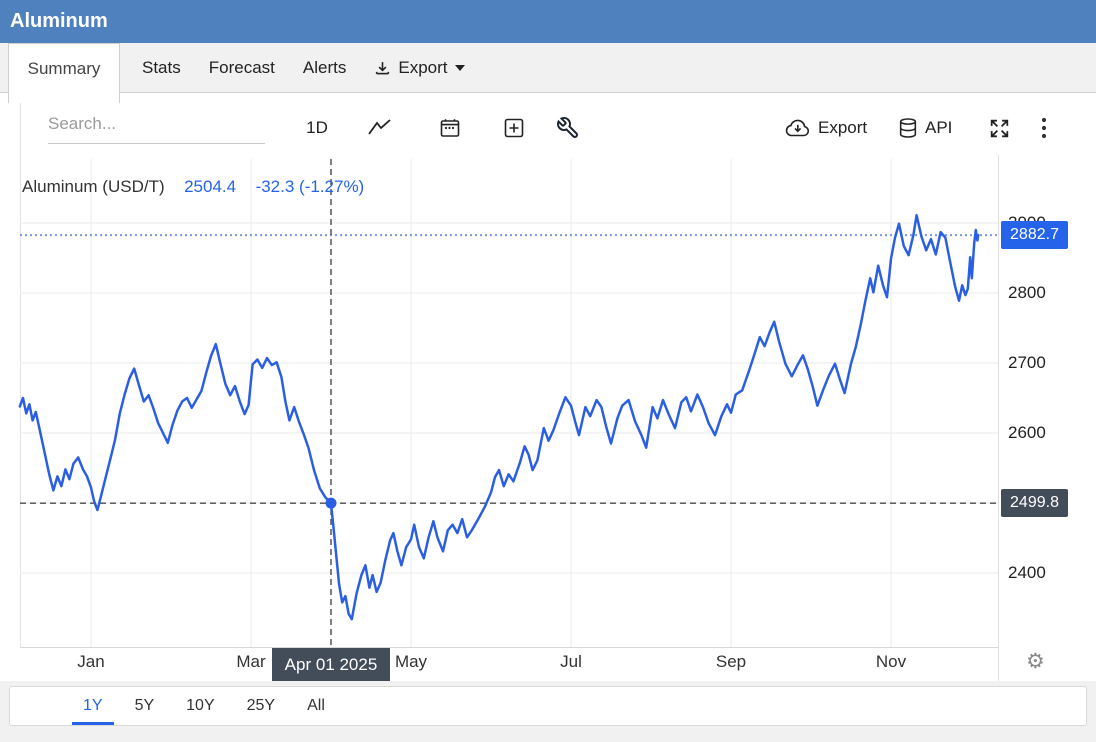 This screenshot has width=1096, height=742. I want to click on x-axis-tick: Jul, so click(571, 661).